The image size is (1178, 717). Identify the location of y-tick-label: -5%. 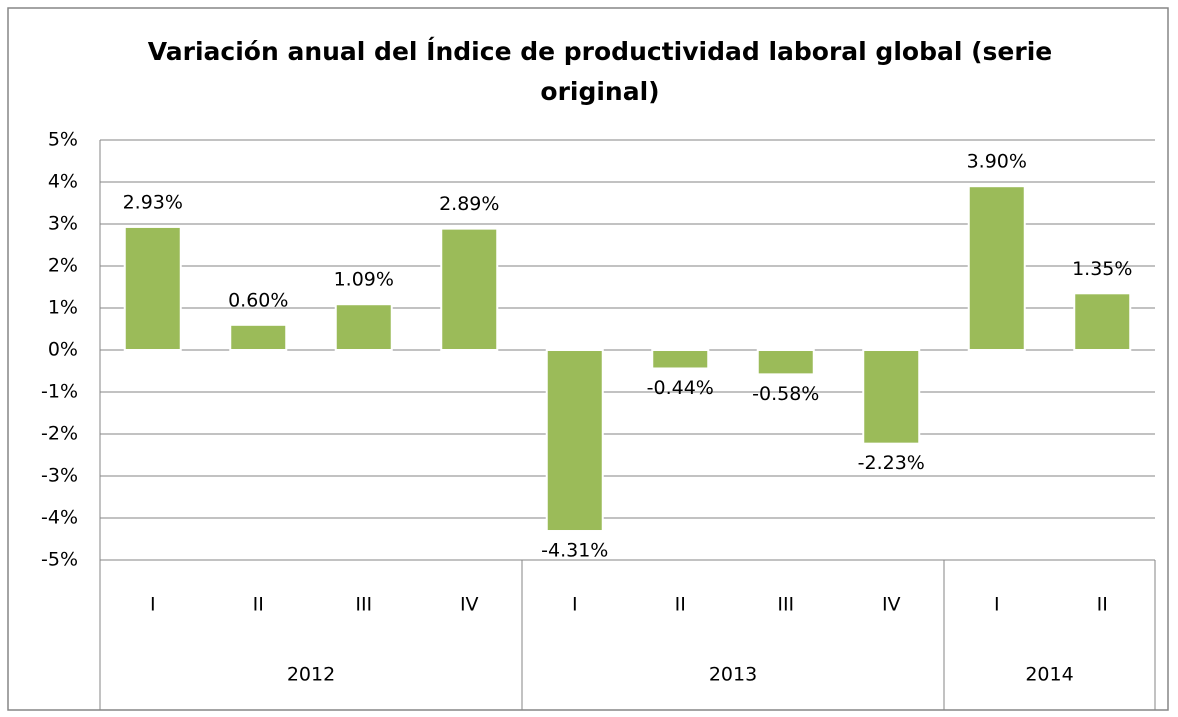
(59, 560).